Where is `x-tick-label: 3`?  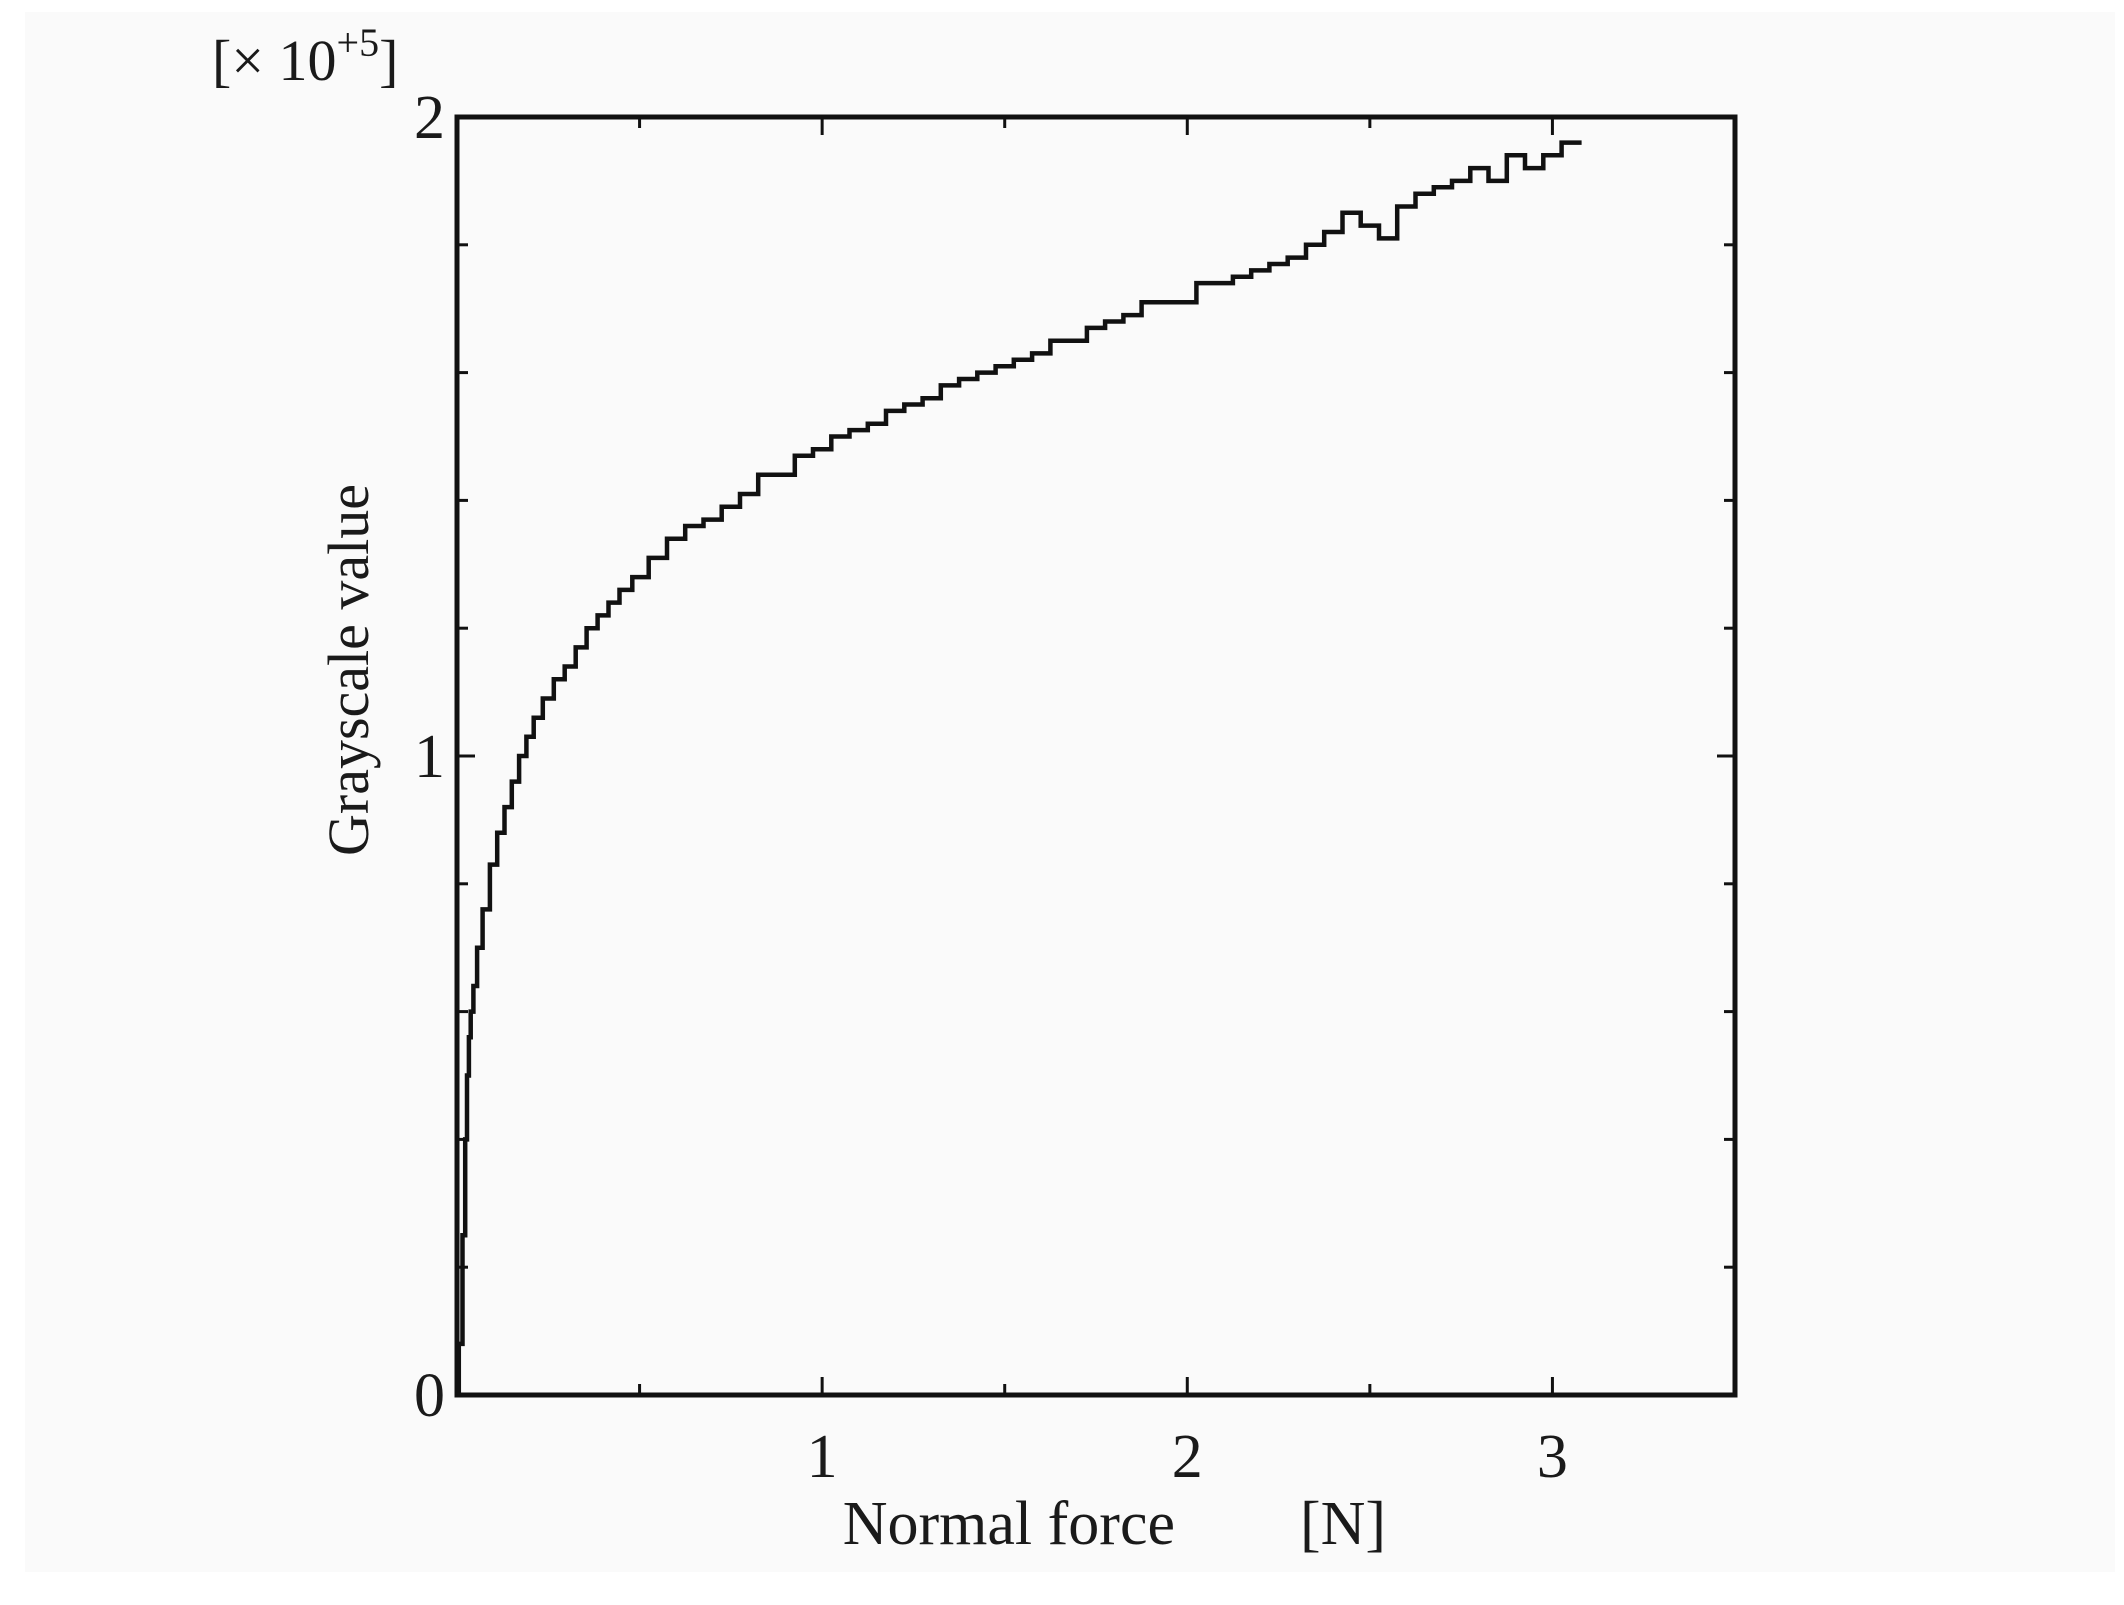 x-tick-label: 3 is located at coordinates (1552, 1457).